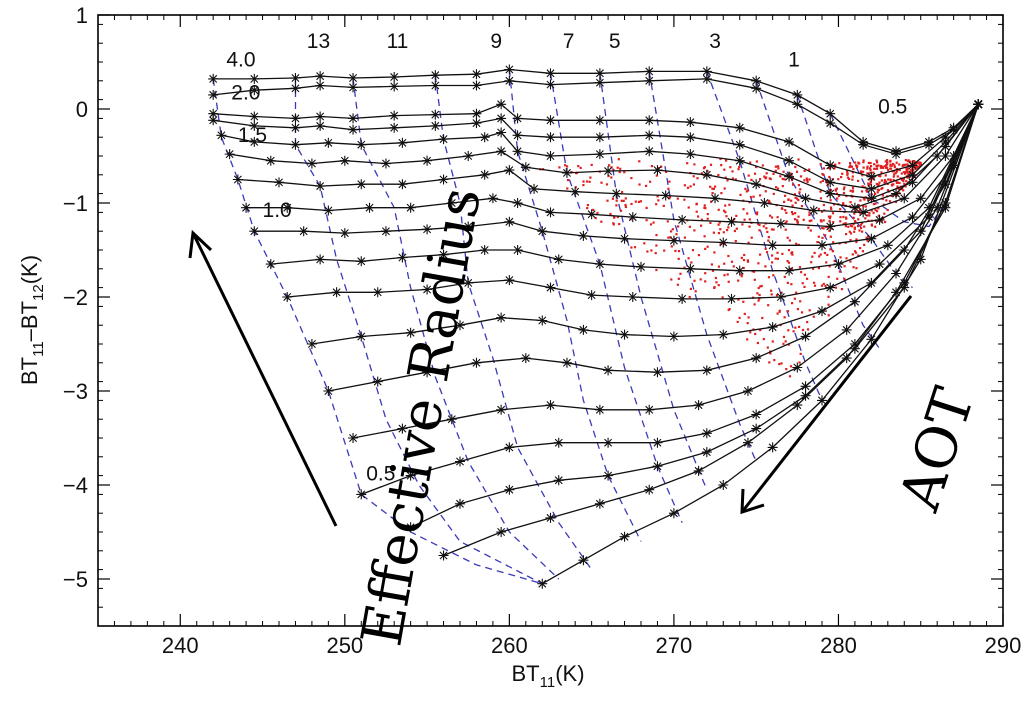 The height and width of the screenshot is (705, 1024). I want to click on radius-curve, so click(513, 322).